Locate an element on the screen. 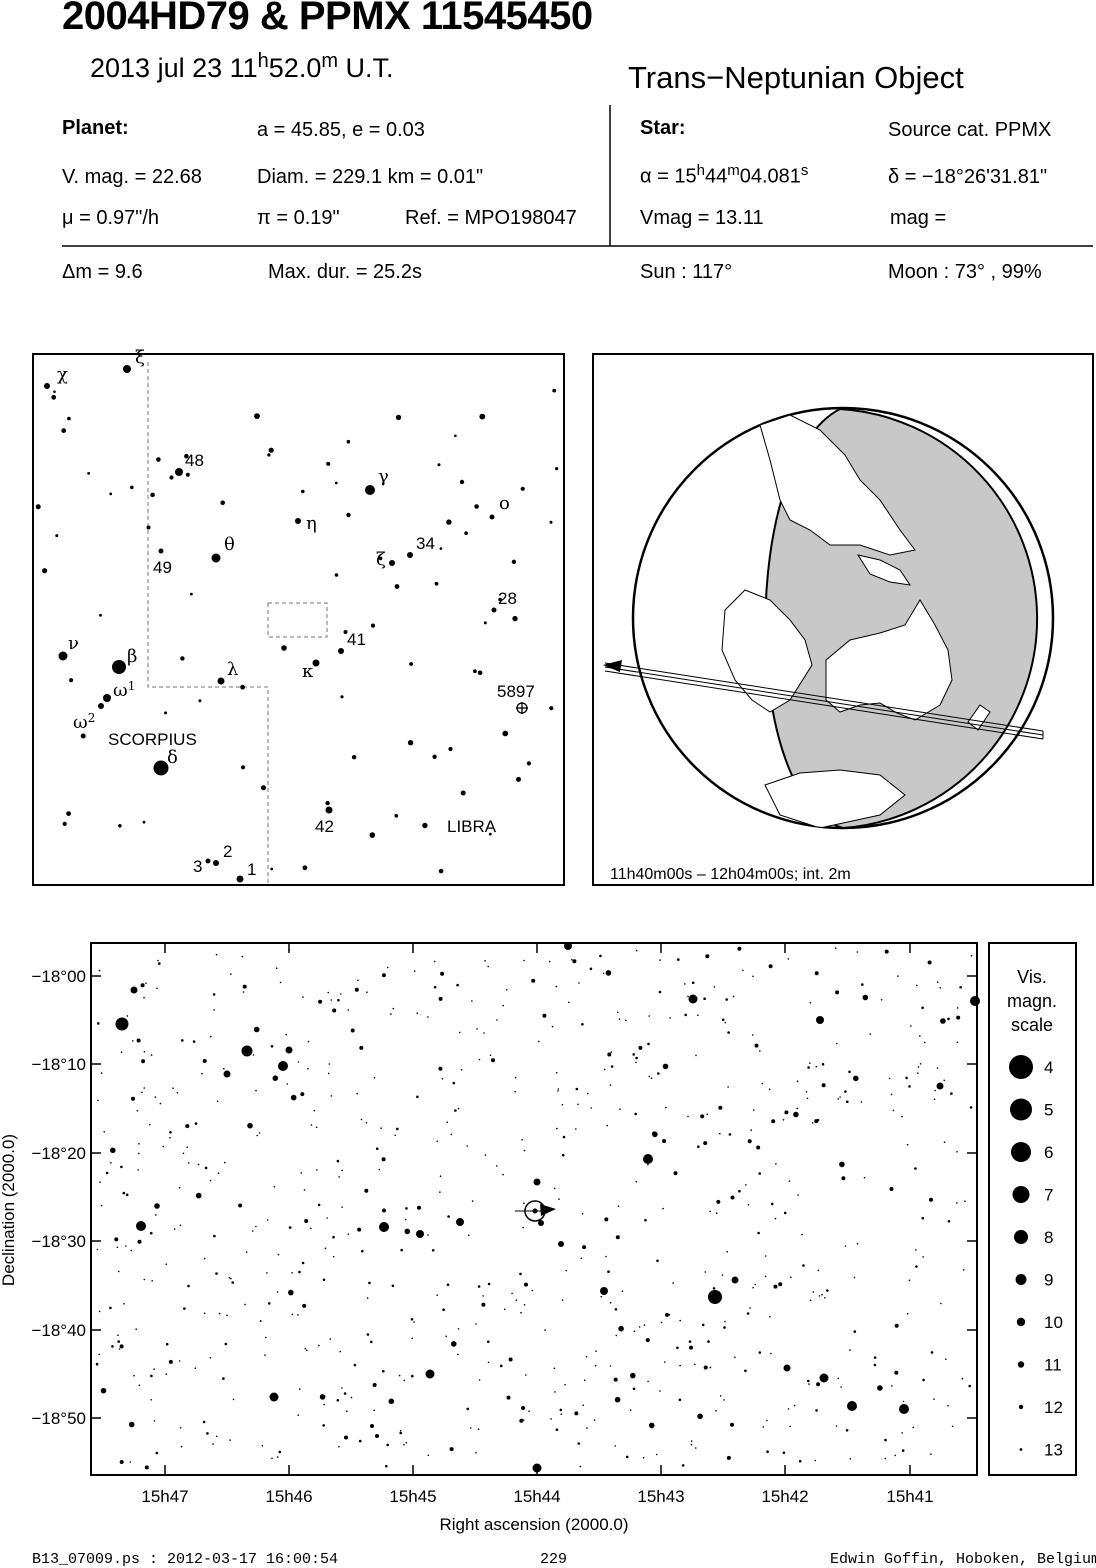 This screenshot has width=1096, height=1568. asia-coast is located at coordinates (837, 485).